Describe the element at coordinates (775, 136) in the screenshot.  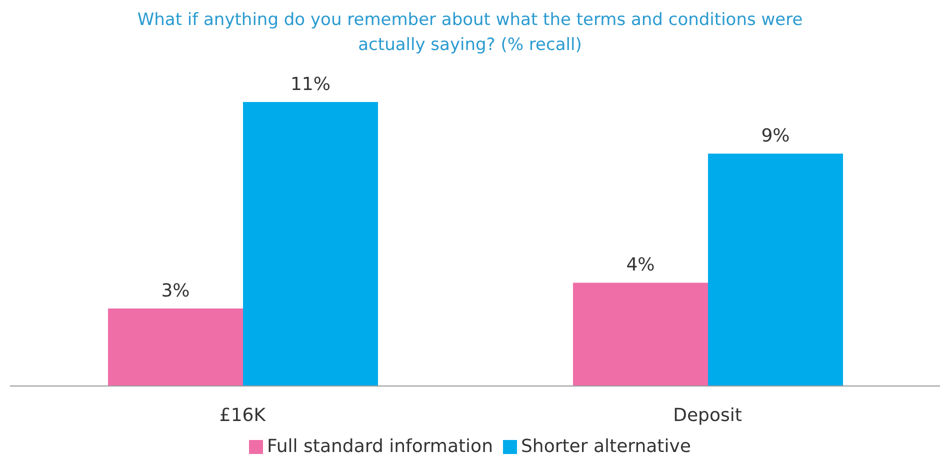
I see `data-label: 9%` at that location.